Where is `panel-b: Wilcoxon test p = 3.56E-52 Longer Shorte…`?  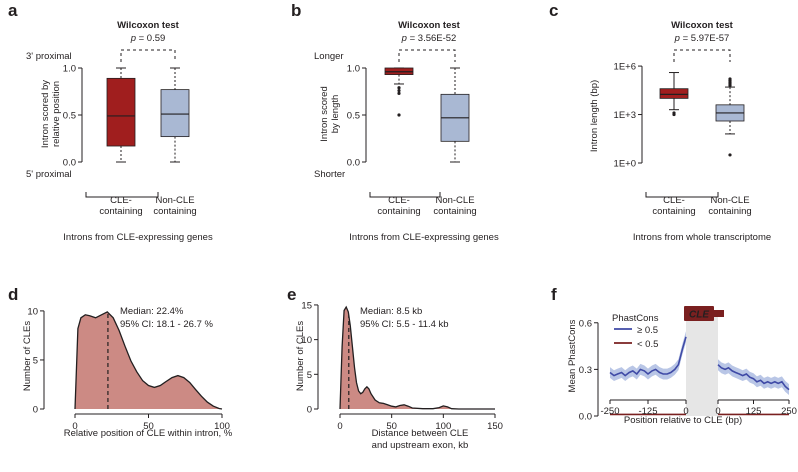 panel-b: Wilcoxon test p = 3.56E-52 Longer Shorte… is located at coordinates (406, 131).